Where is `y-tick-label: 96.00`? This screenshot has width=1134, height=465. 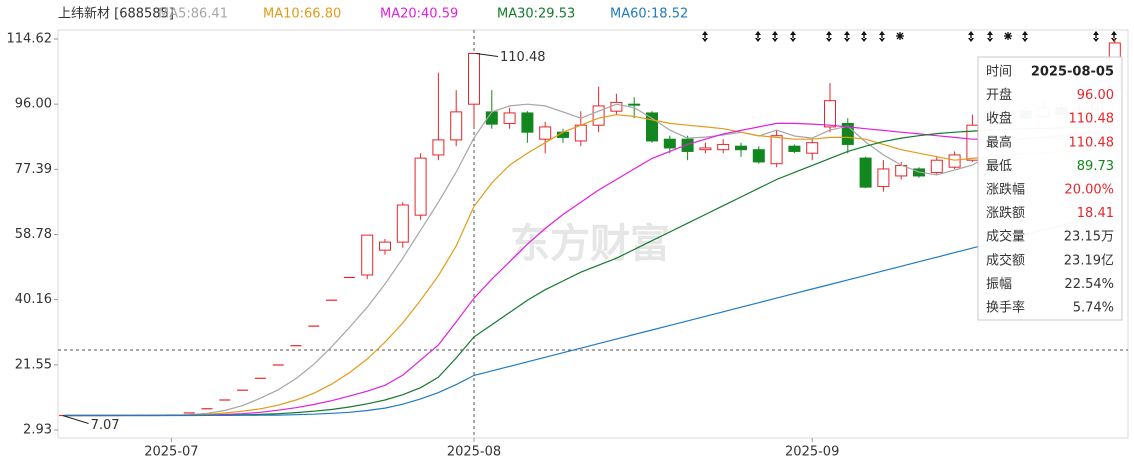
y-tick-label: 96.00 is located at coordinates (33, 104).